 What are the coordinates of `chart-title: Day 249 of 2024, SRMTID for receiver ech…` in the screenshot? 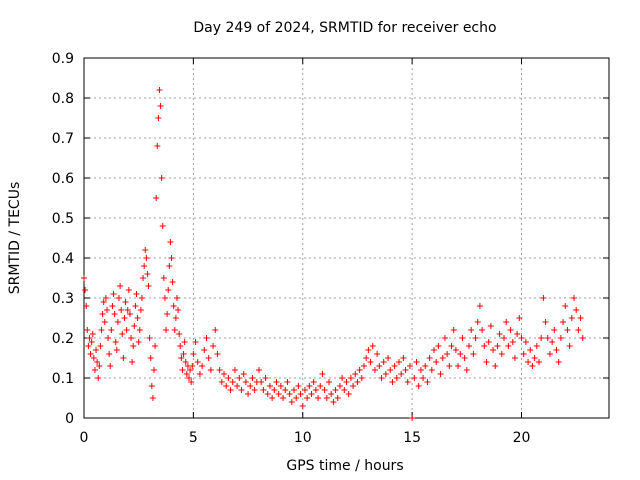 It's located at (344, 28).